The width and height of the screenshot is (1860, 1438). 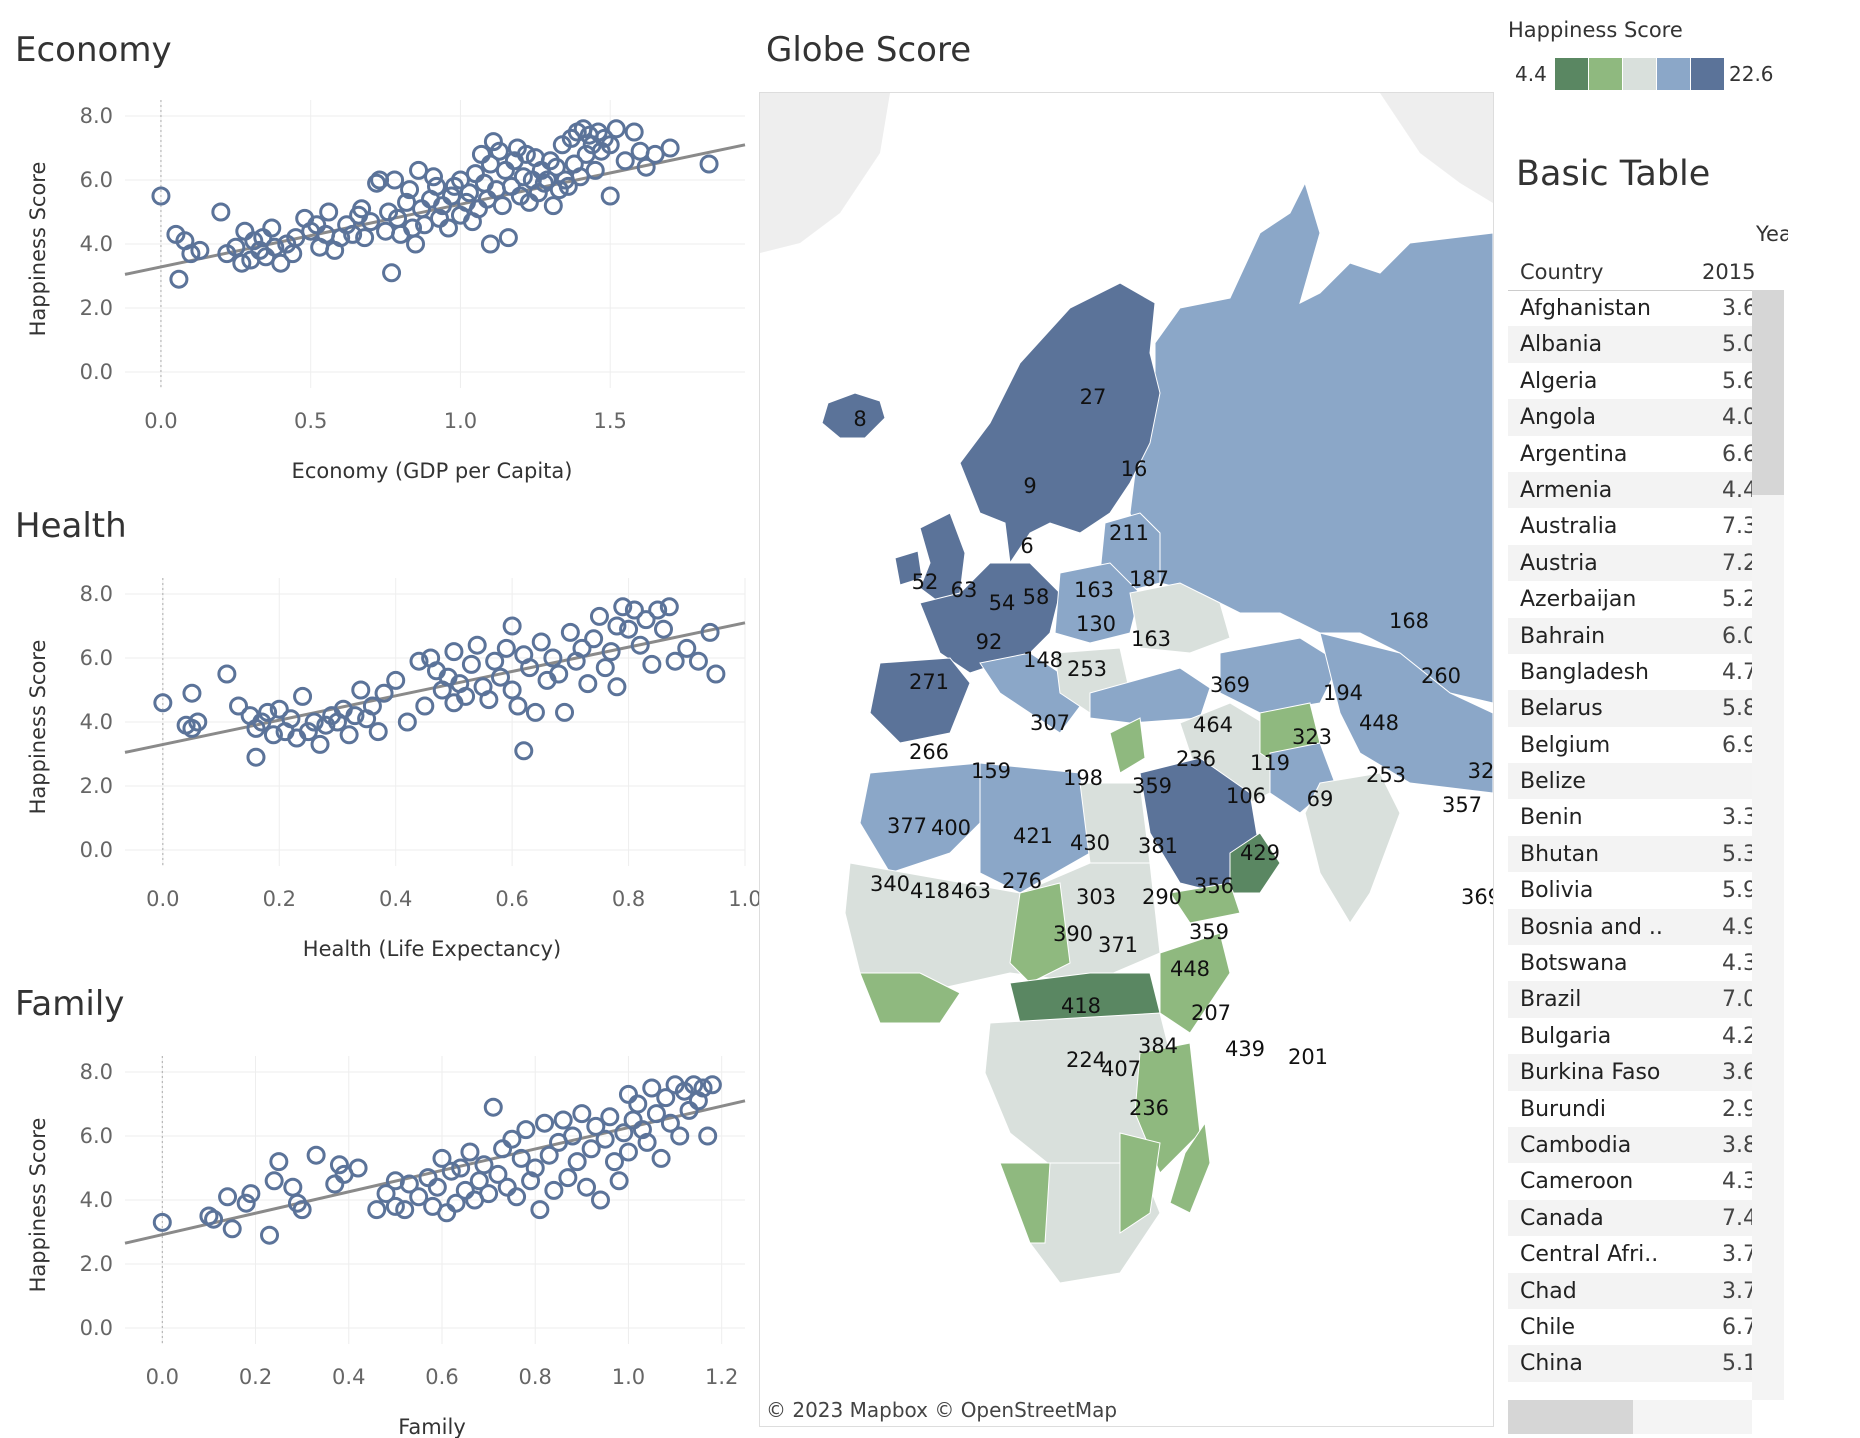 I want to click on table-row: Bosnia and .. 4.9, so click(x=1630, y=927).